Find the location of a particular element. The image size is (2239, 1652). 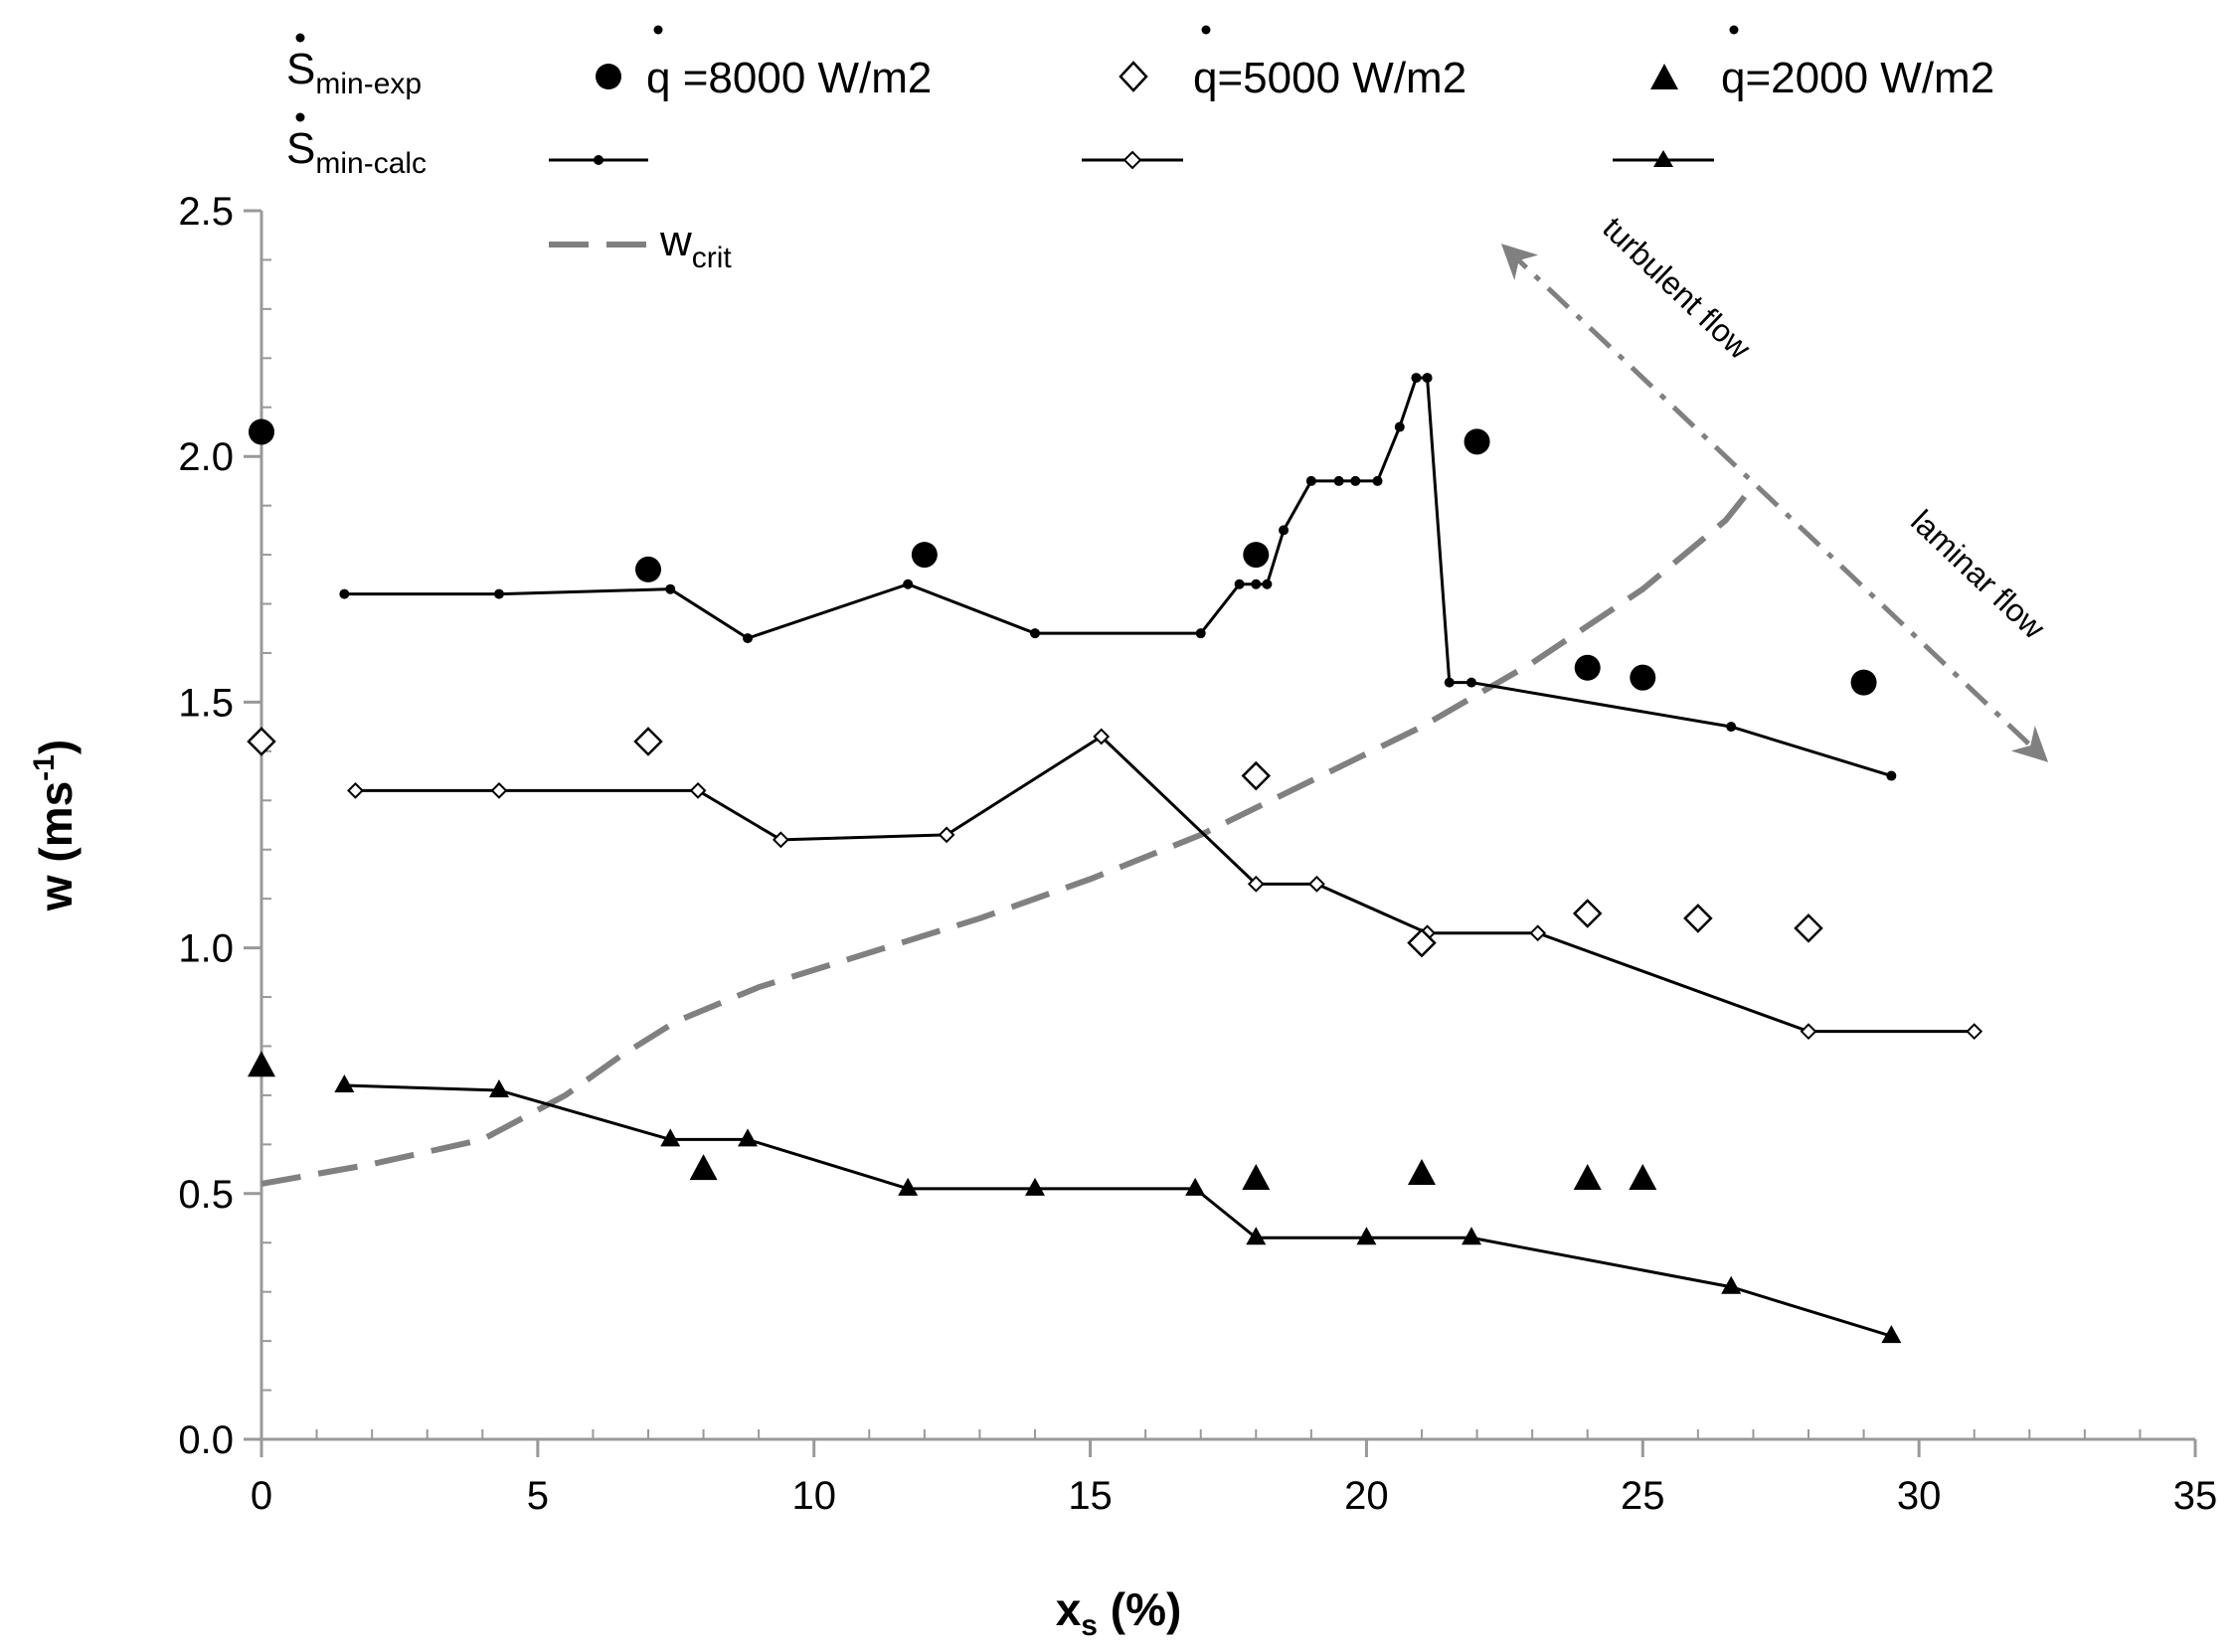

x-tick-label: 35 is located at coordinates (2195, 1496).